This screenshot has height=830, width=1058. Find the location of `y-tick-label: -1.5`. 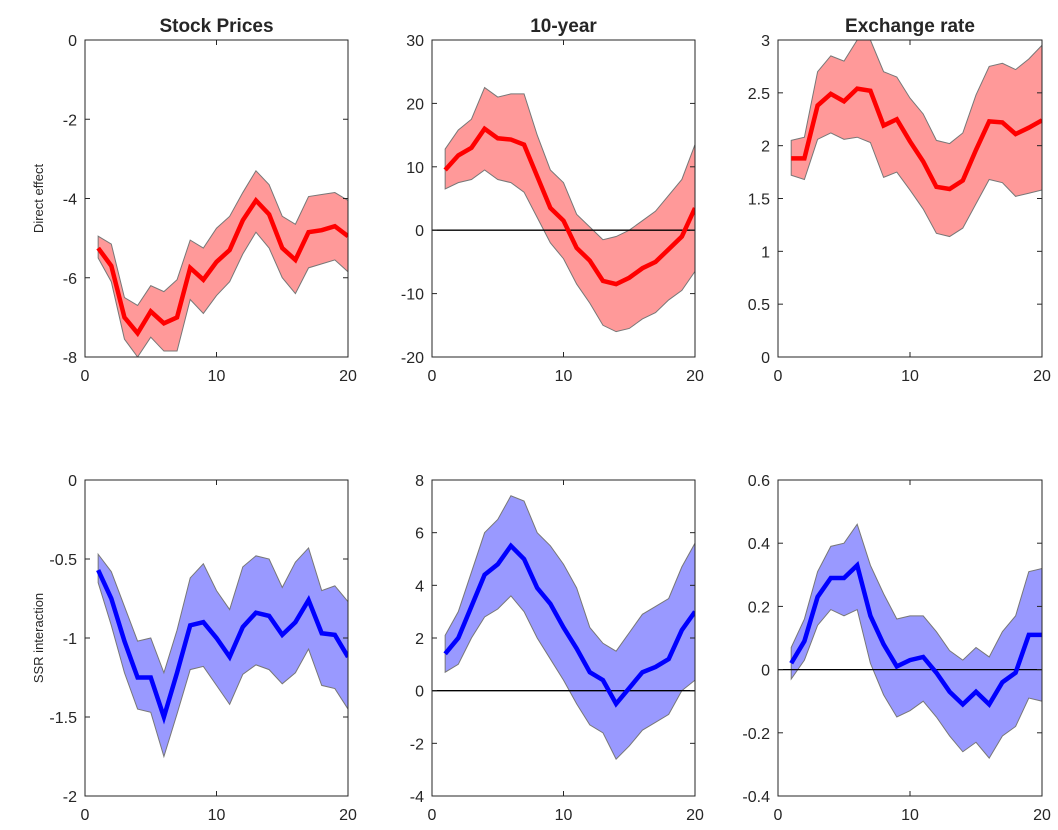

y-tick-label: -1.5 is located at coordinates (63, 718).